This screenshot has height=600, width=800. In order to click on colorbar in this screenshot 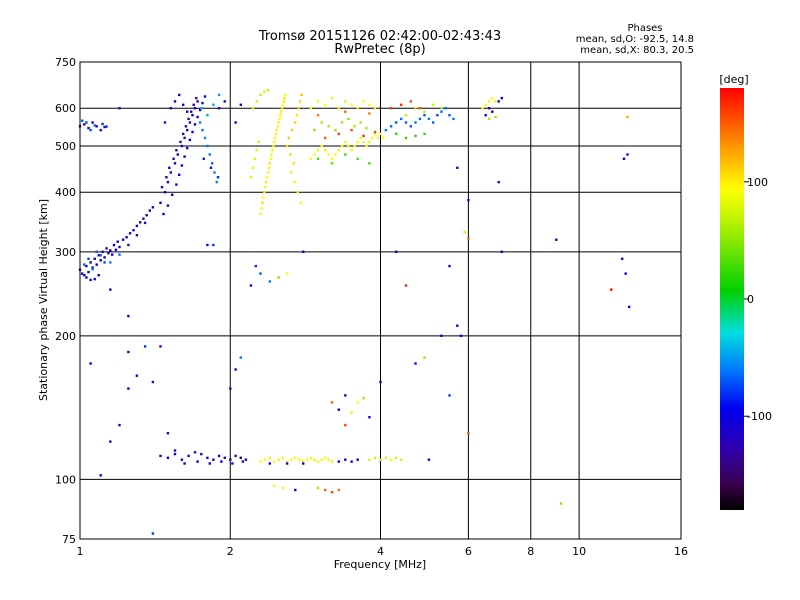, I will do `click(732, 299)`.